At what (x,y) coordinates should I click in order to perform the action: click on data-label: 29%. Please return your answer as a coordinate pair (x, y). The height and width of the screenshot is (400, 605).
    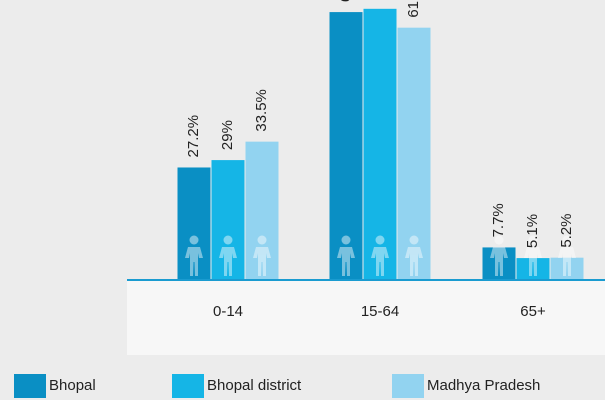
    Looking at the image, I should click on (227, 135).